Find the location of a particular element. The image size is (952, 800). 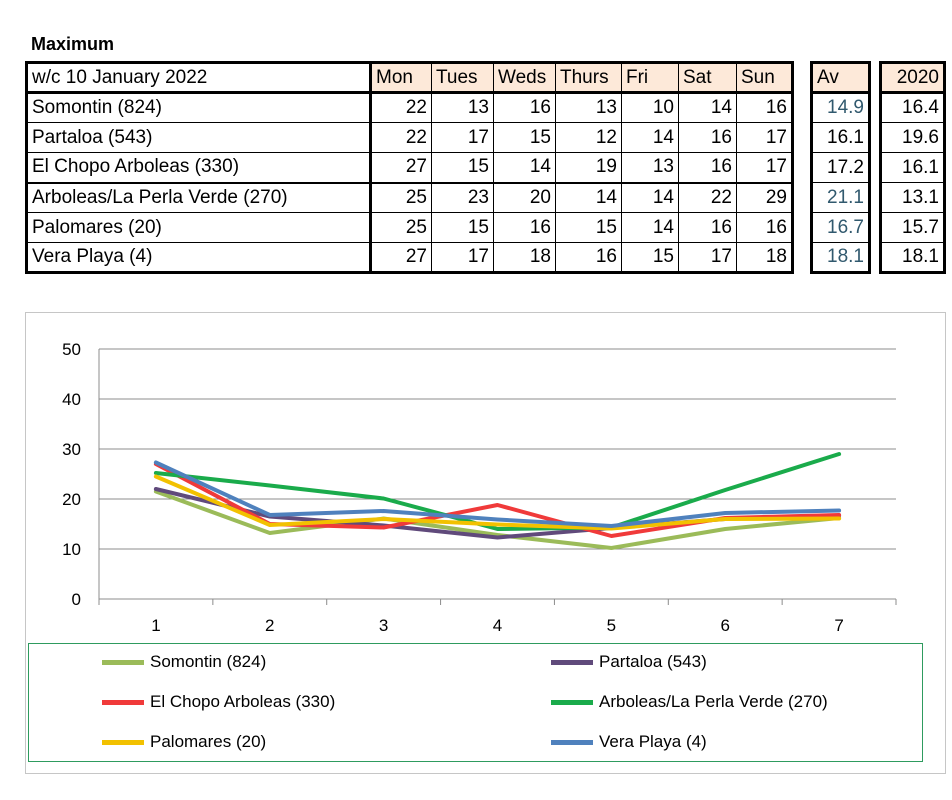

legend-label: Arboleas/La Perla Verde (270) is located at coordinates (713, 701).